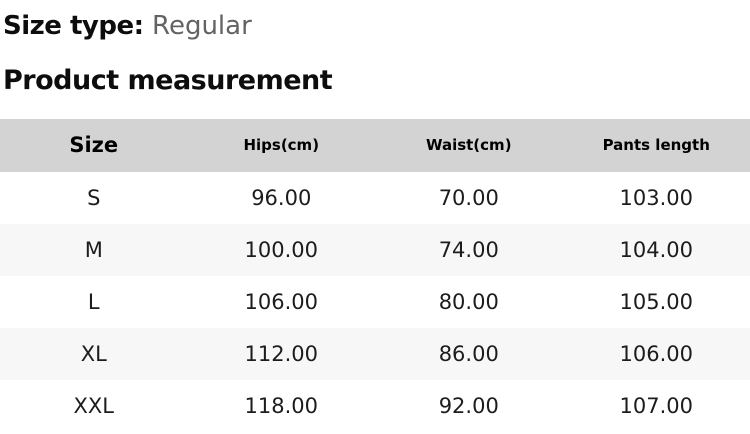 This screenshot has width=750, height=434. Describe the element at coordinates (168, 81) in the screenshot. I see `section-title: Product measurement` at that location.